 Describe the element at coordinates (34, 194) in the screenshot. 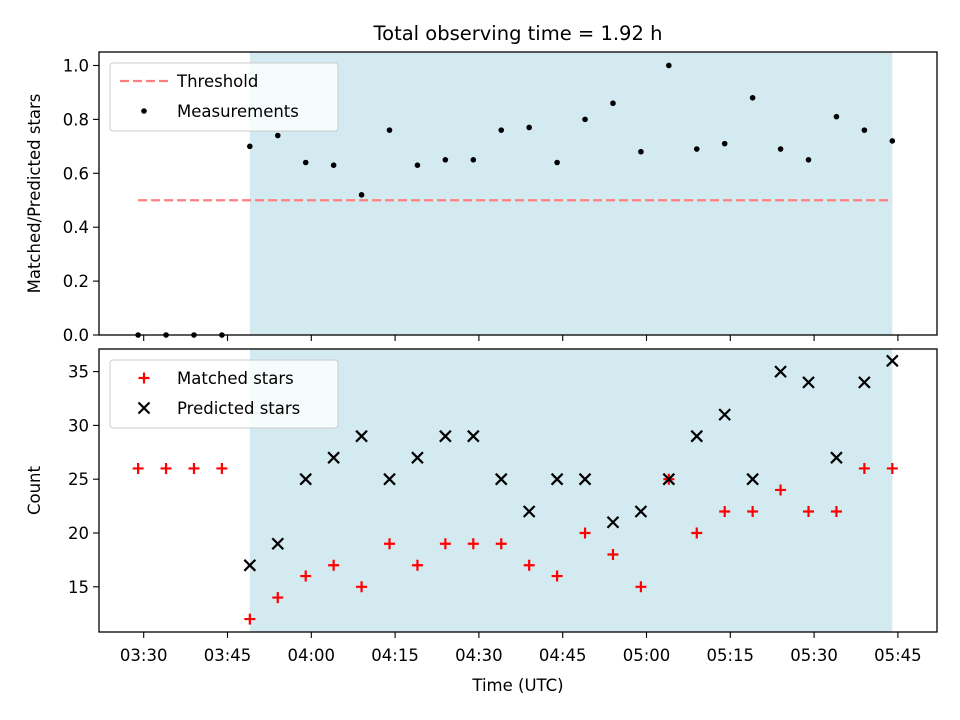

I see `top-y-axis-label: Matched/Predicted stars` at that location.